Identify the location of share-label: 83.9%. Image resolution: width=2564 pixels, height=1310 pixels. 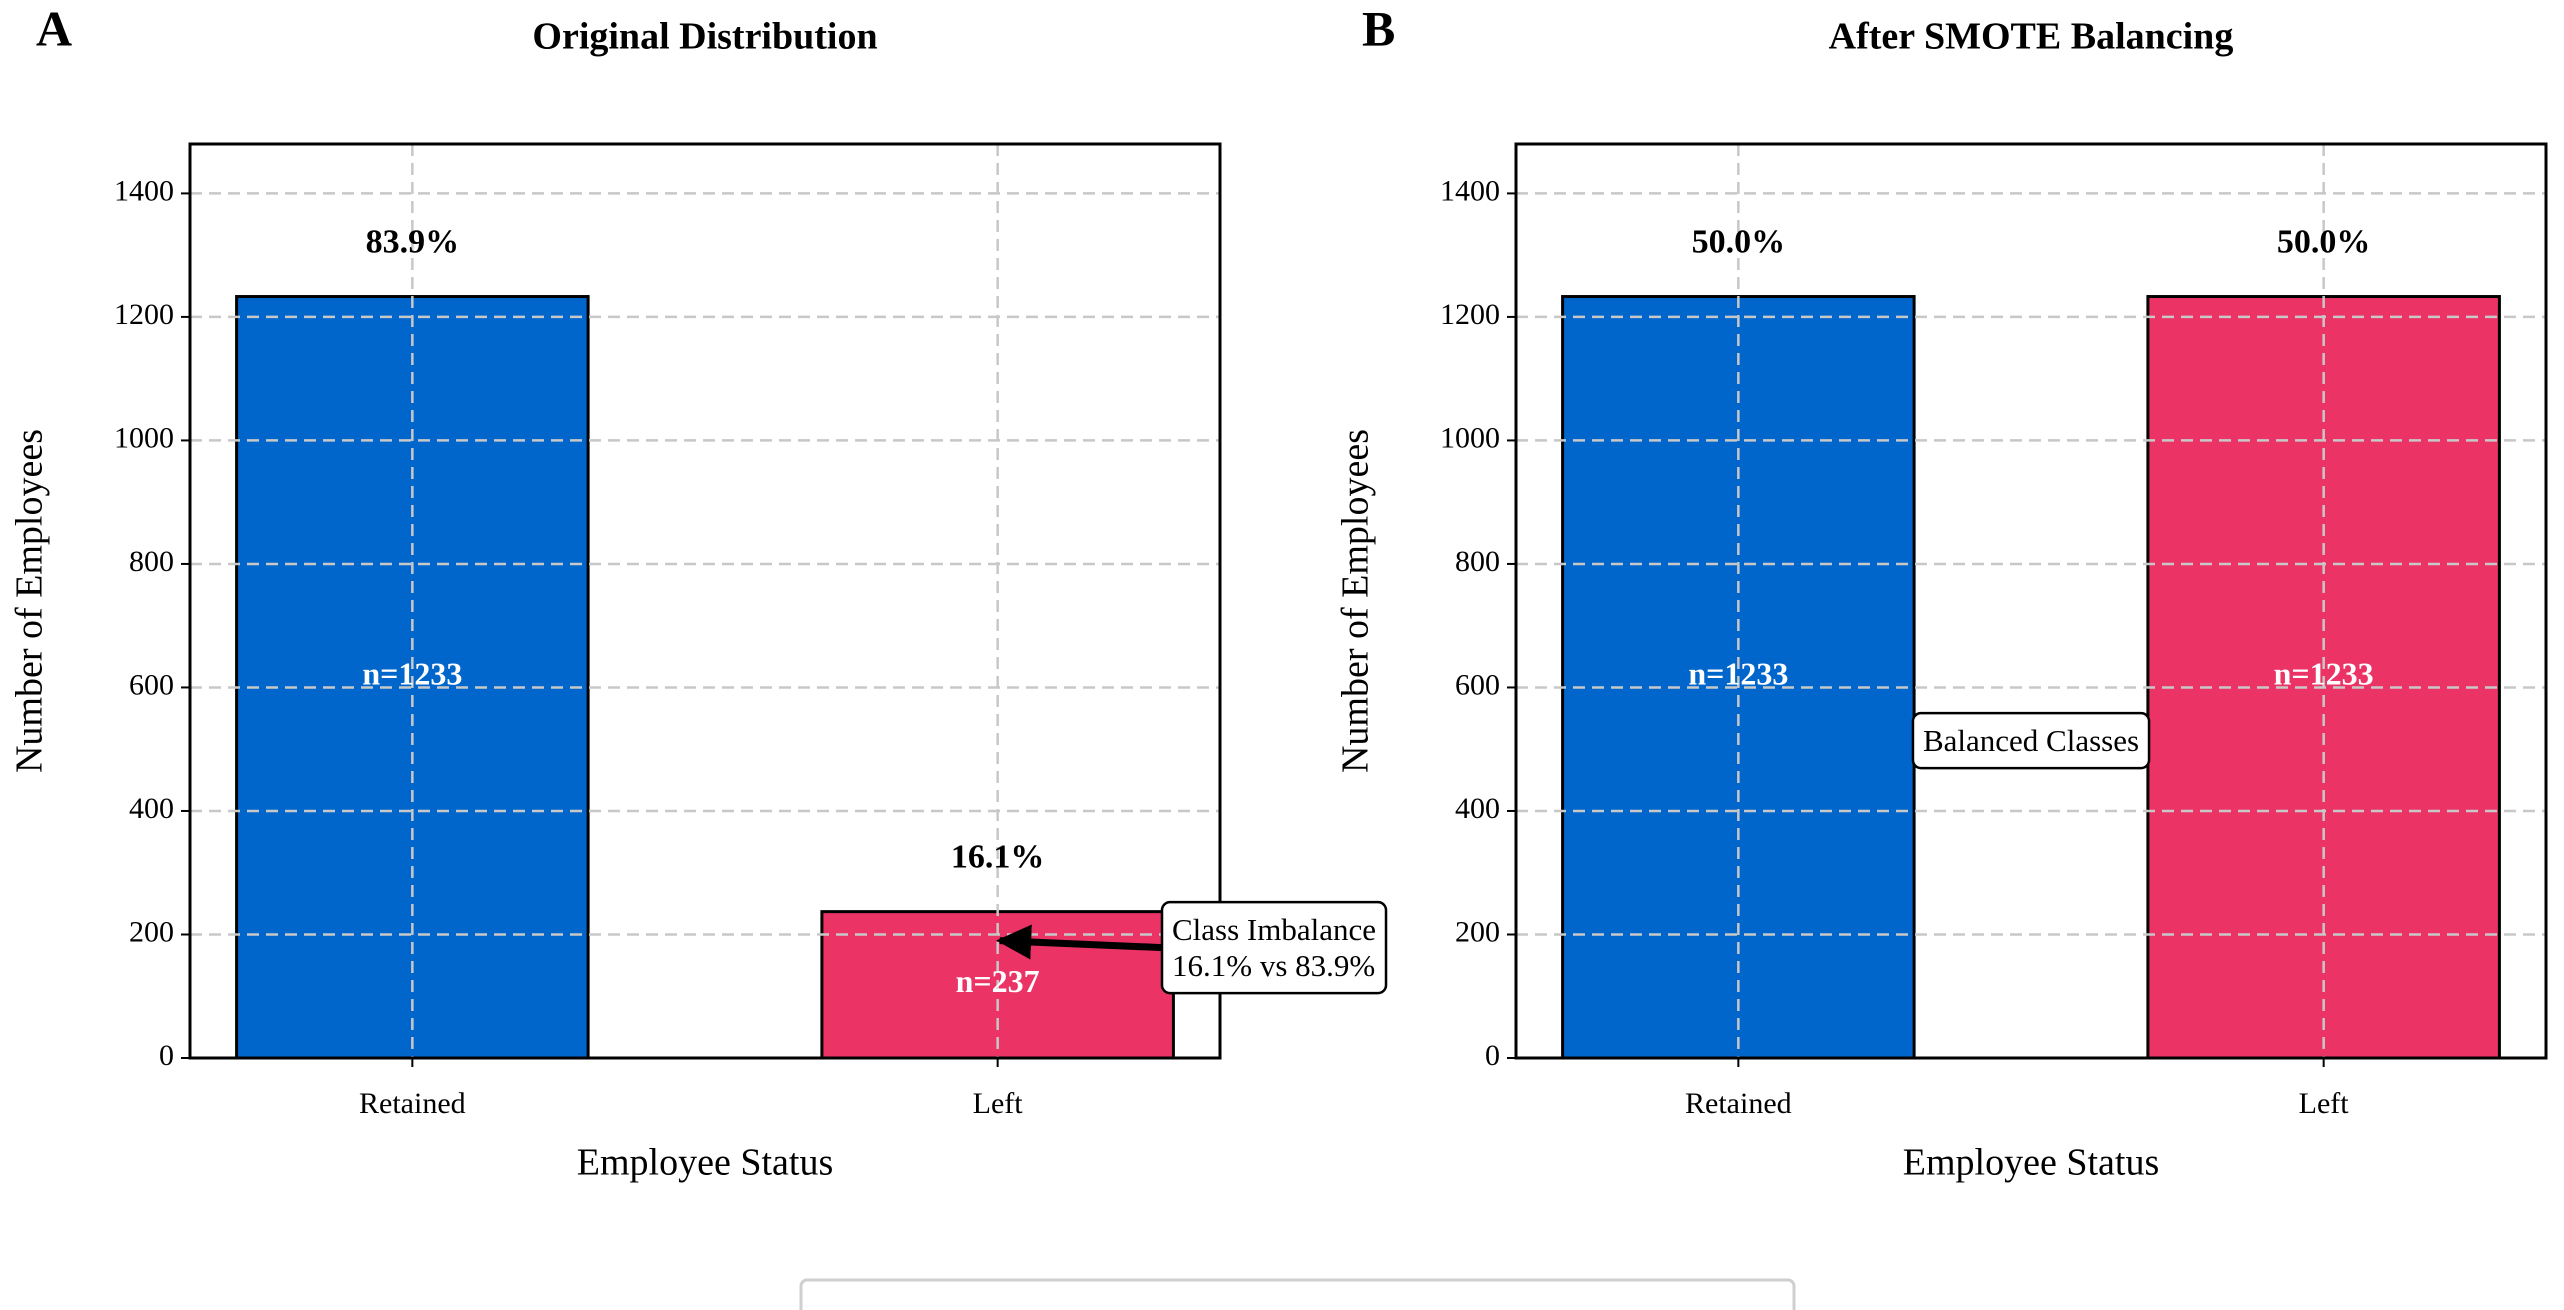
(413, 241).